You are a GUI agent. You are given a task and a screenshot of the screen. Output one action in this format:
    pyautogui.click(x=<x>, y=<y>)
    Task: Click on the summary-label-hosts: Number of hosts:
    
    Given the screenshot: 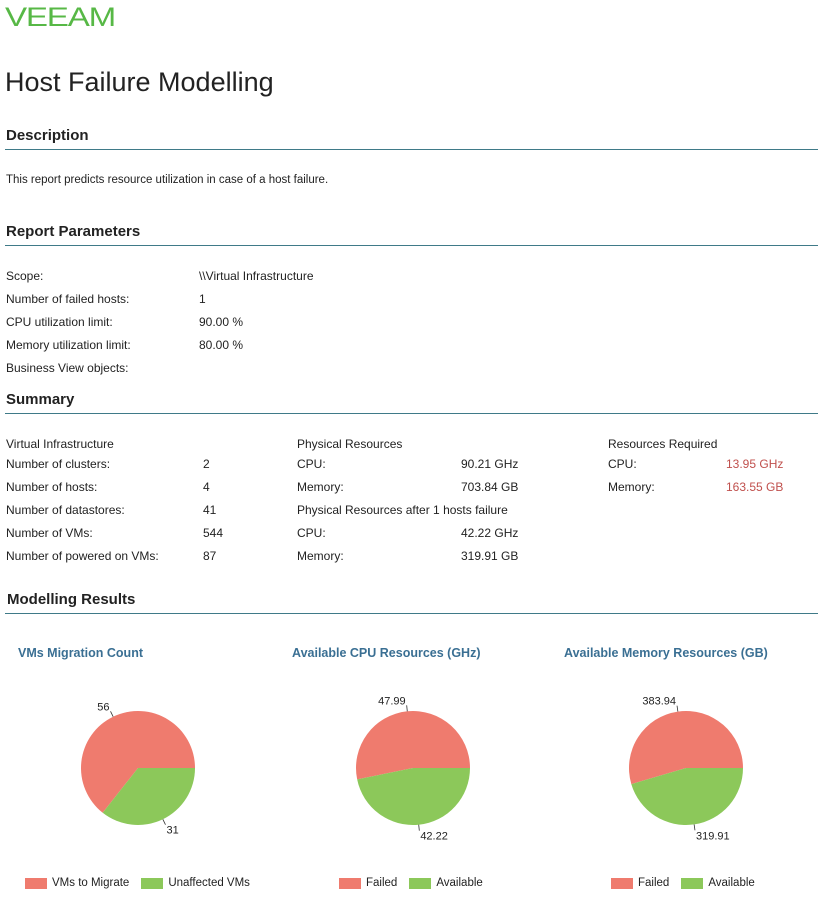 What is the action you would take?
    pyautogui.click(x=52, y=487)
    